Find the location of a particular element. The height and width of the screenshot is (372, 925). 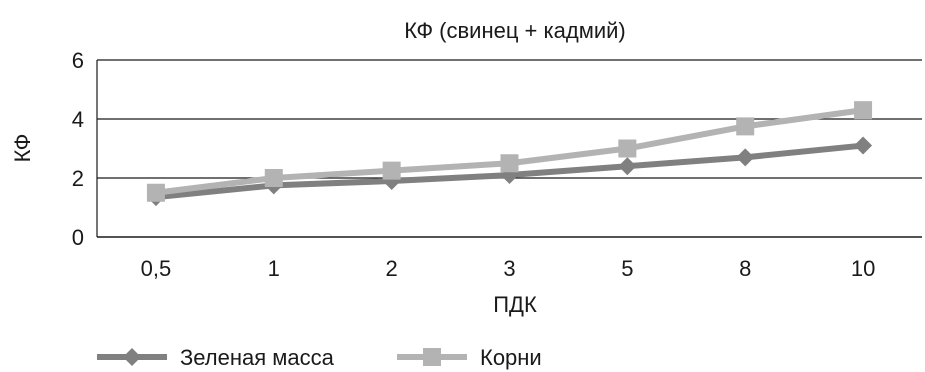

x-tick-label: 0,5 is located at coordinates (156, 268).